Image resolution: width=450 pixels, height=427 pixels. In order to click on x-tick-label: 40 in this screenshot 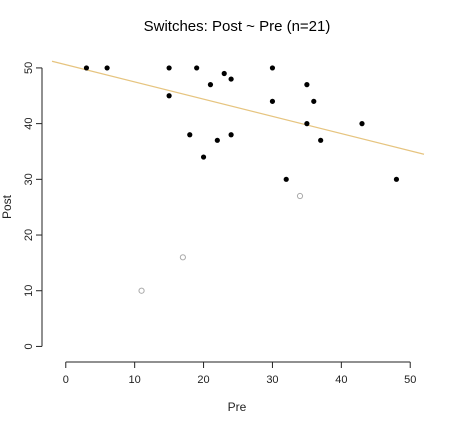, I will do `click(341, 380)`.